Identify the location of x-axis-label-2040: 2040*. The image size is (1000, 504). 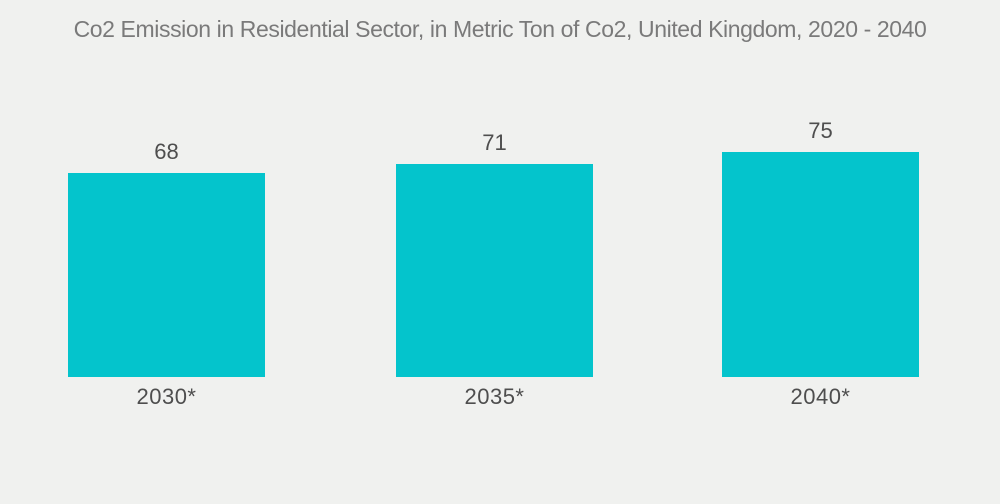
(820, 396).